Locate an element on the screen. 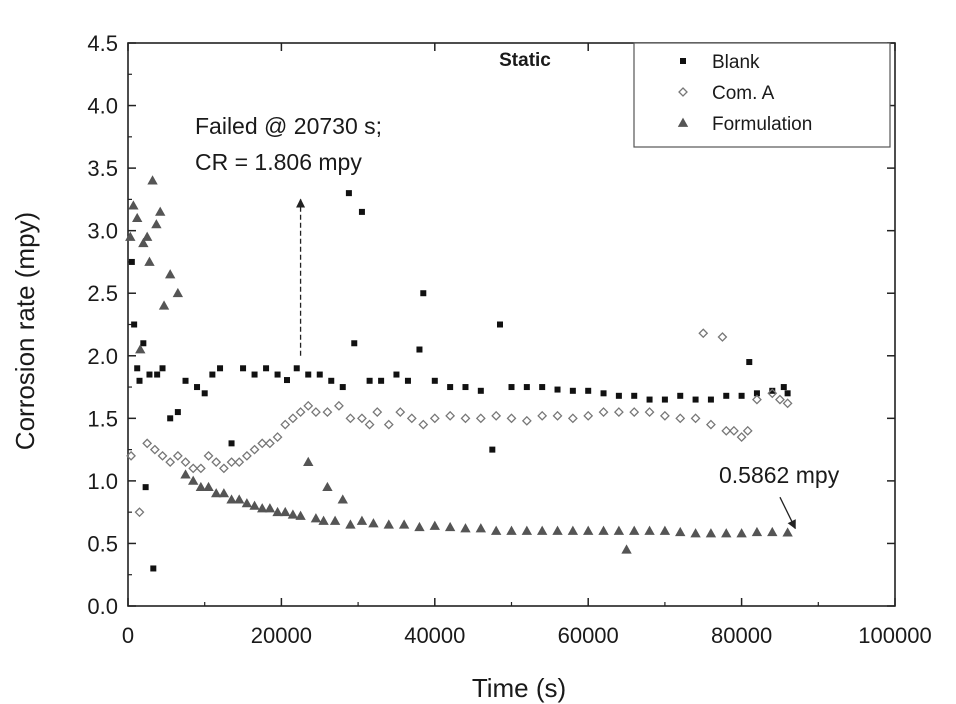 This screenshot has height=704, width=956. legend-label-formulation: Formulation is located at coordinates (762, 124).